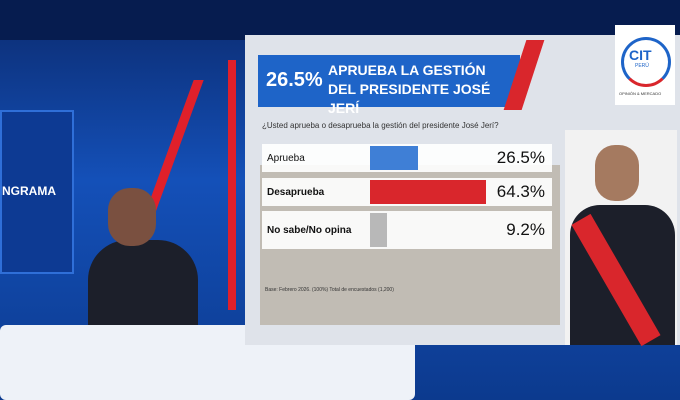 Image resolution: width=680 pixels, height=400 pixels. Describe the element at coordinates (309, 230) in the screenshot. I see `category-label: No sabe/No opina` at that location.